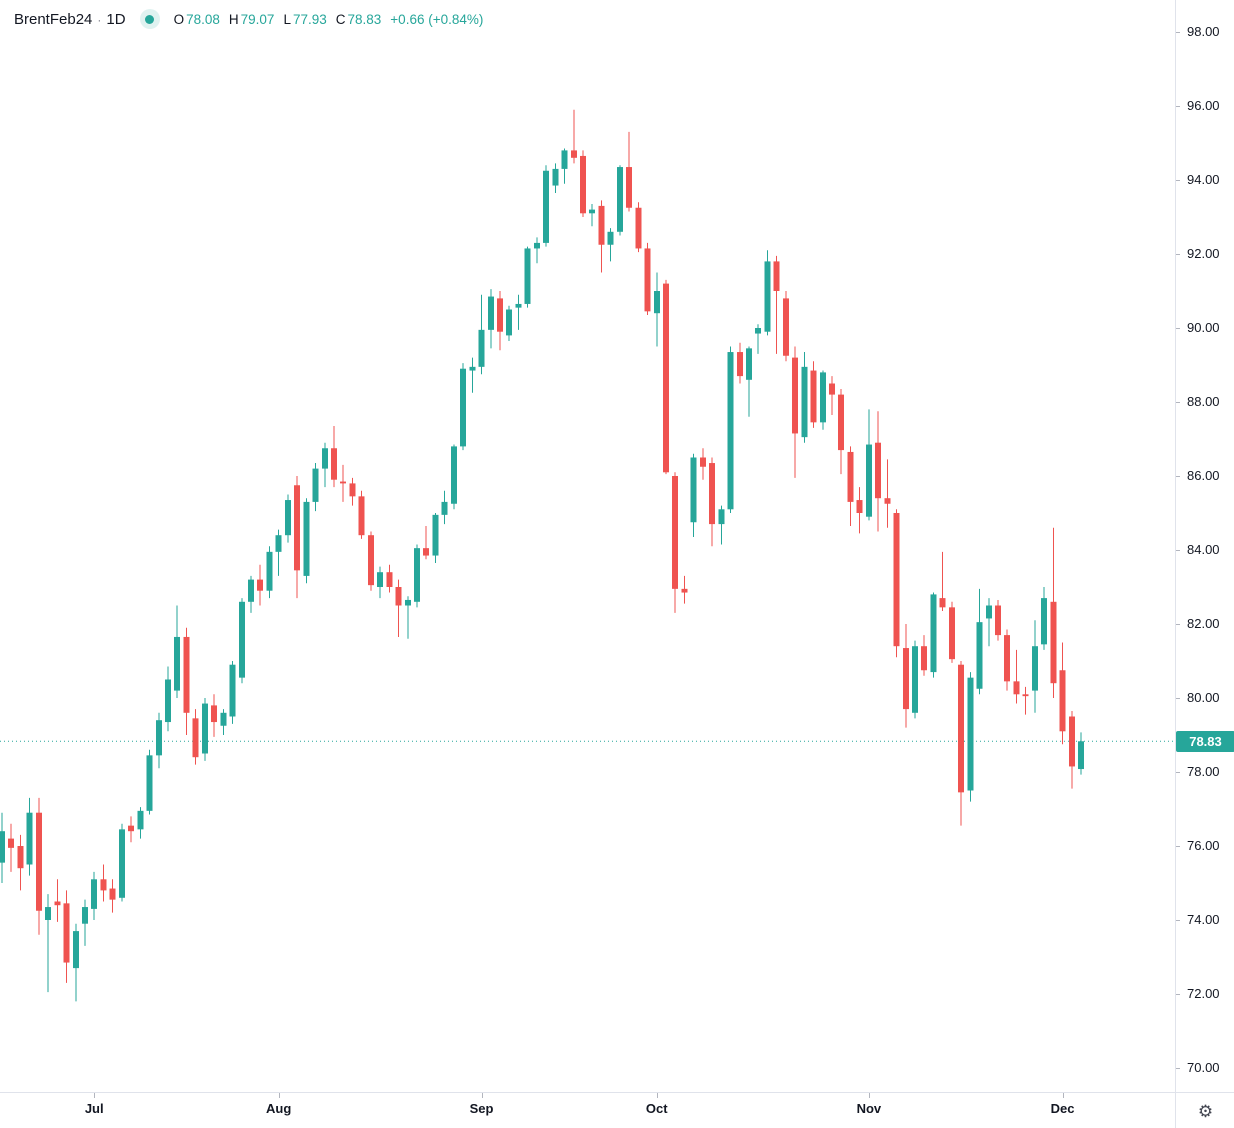 This screenshot has width=1234, height=1128. Describe the element at coordinates (1062, 1108) in the screenshot. I see `month-label: Dec` at that location.